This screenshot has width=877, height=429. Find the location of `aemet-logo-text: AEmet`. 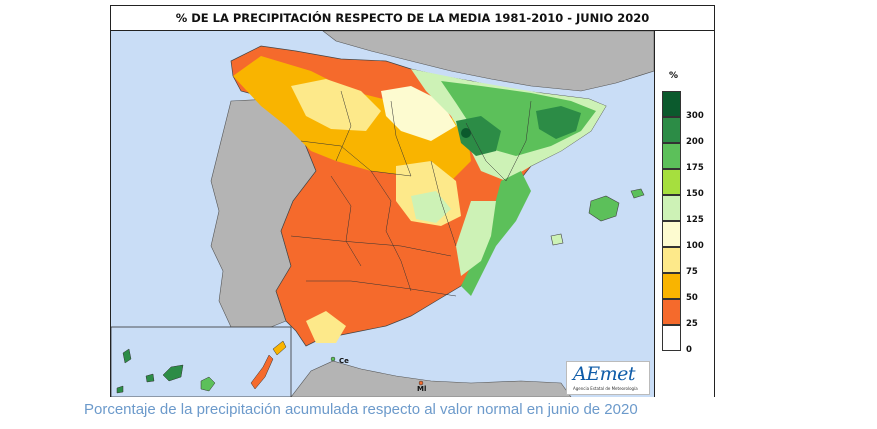

aemet-logo-text: AEmet is located at coordinates (604, 374).